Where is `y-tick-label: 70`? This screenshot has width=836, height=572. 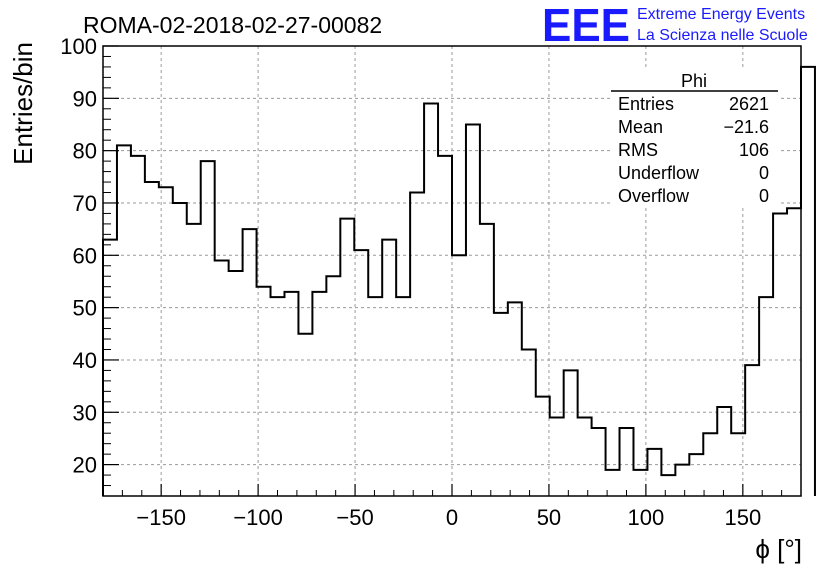
y-tick-label: 70 is located at coordinates (85, 203).